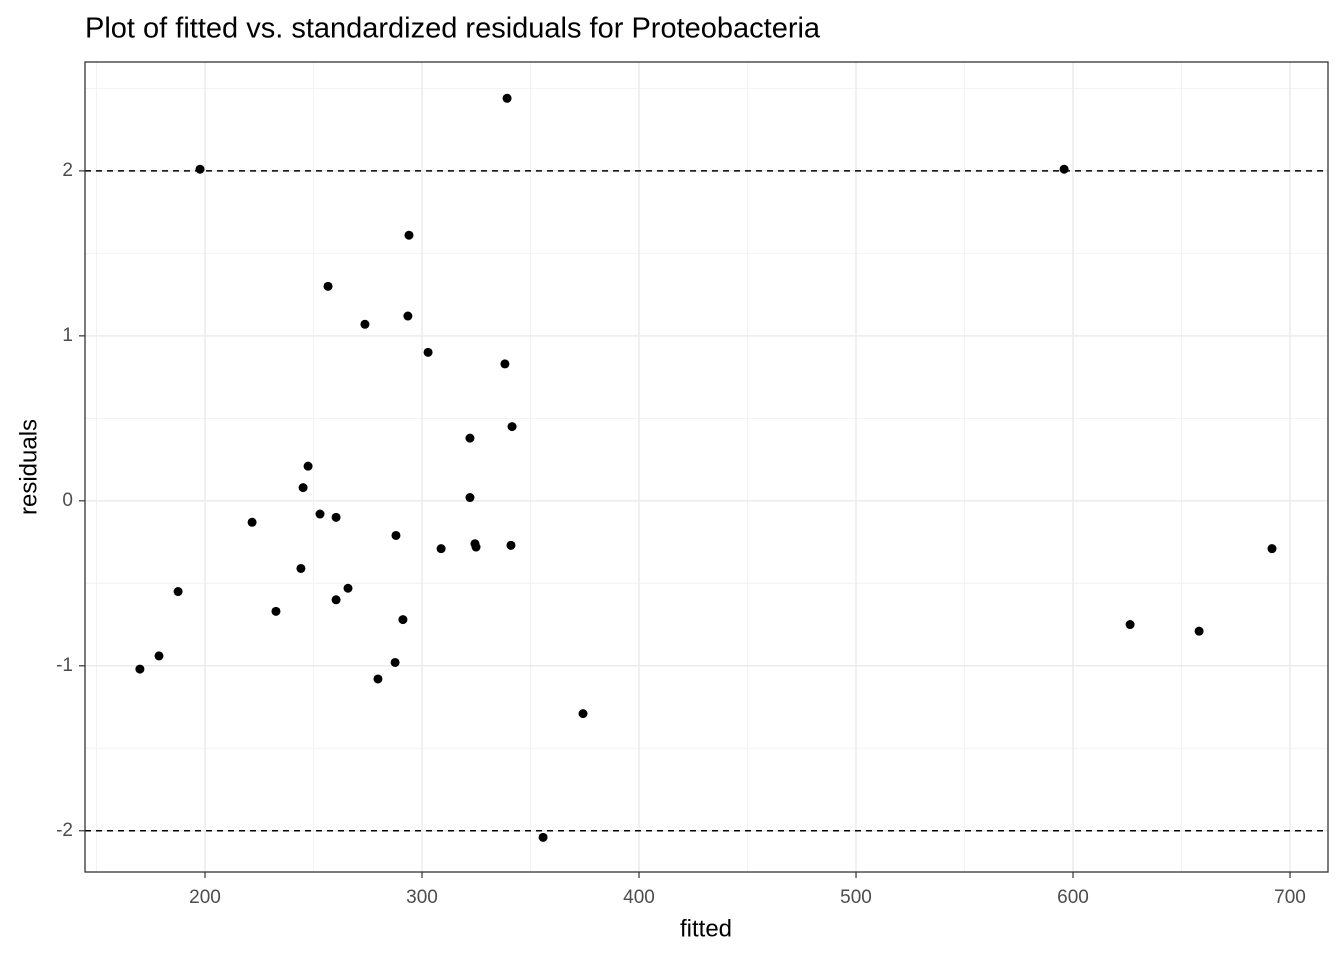 Image resolution: width=1344 pixels, height=960 pixels. I want to click on y-tick-label: -1, so click(64, 665).